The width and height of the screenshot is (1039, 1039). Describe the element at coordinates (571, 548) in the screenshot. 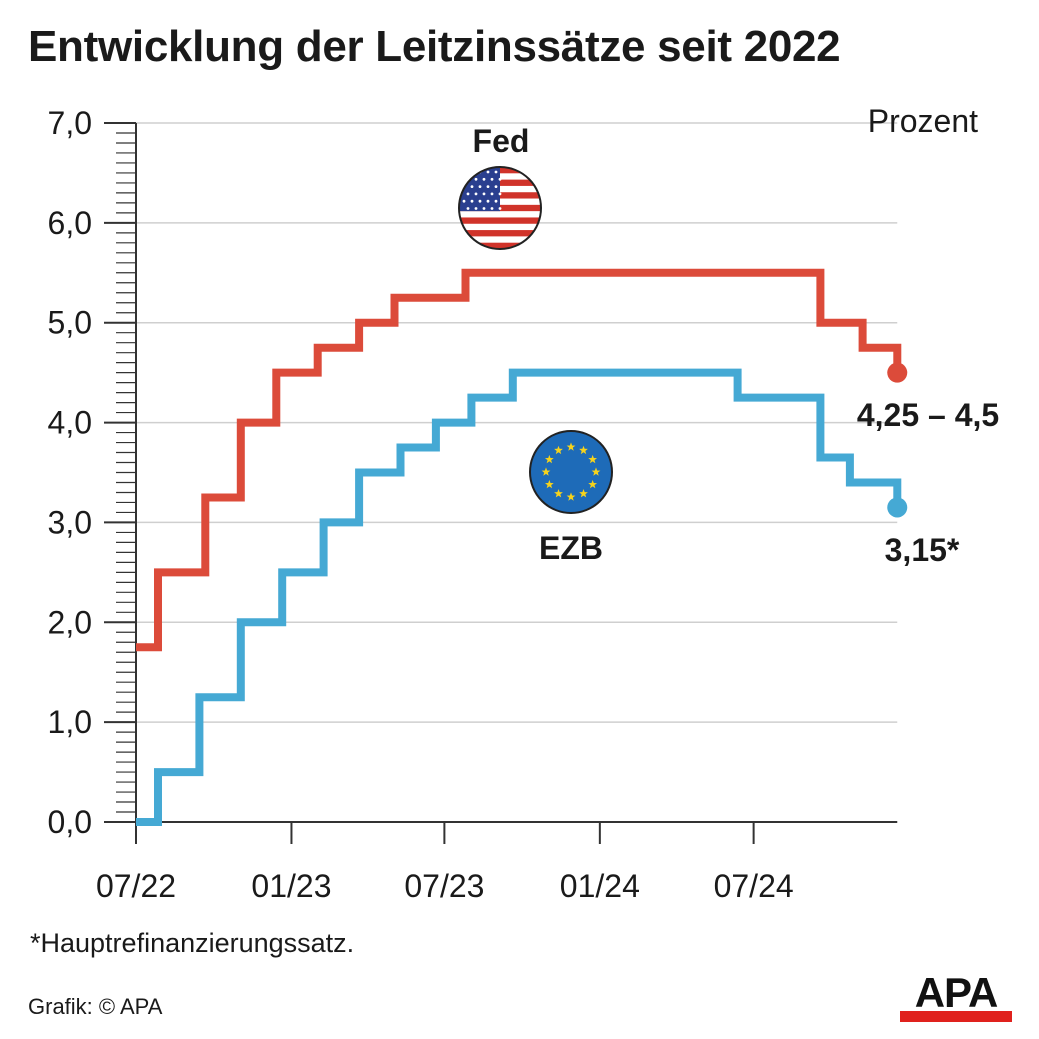

I see `ezb-series-label: EZB` at that location.